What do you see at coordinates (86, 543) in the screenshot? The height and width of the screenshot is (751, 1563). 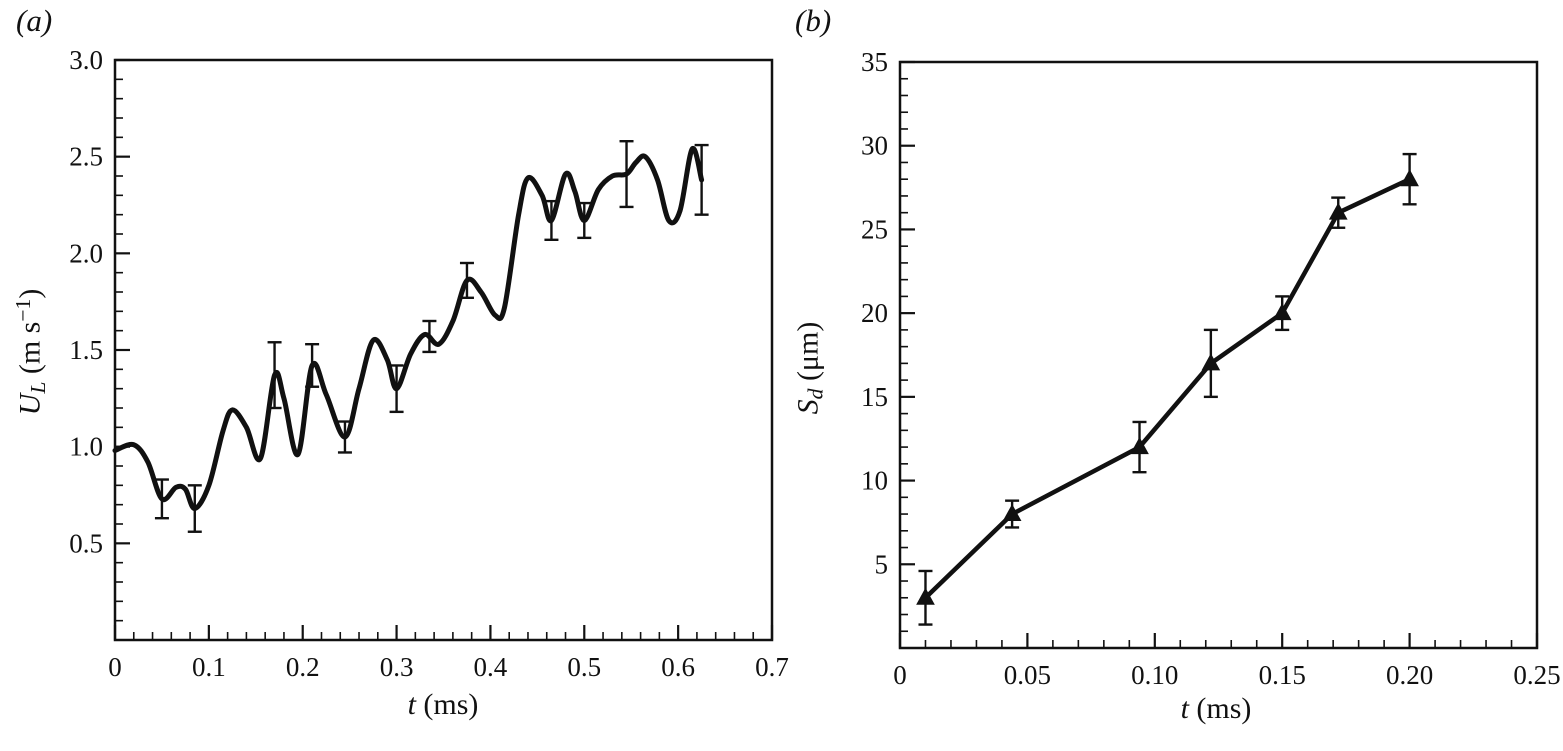 I see `y-tick-label: 0.5` at bounding box center [86, 543].